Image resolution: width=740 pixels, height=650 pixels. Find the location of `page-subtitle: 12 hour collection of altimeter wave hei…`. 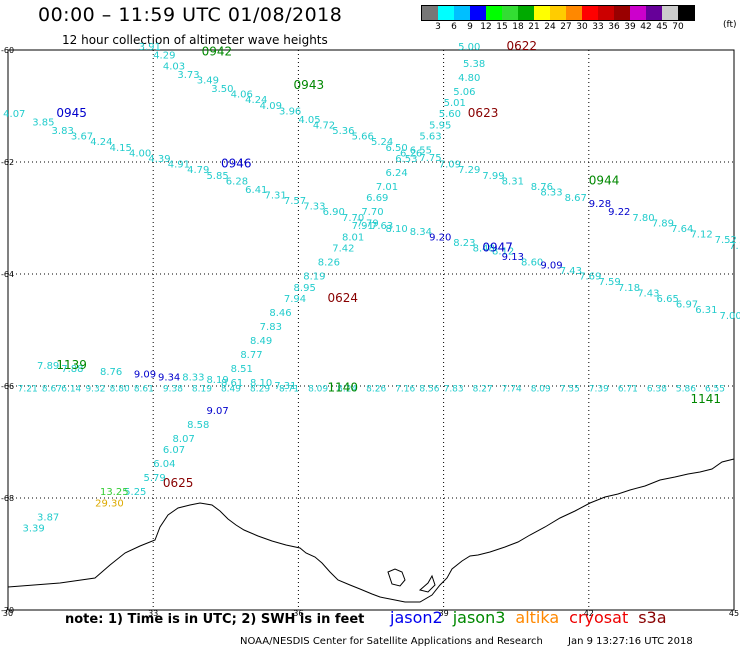

page-subtitle: 12 hour collection of altimeter wave hei… is located at coordinates (195, 40).